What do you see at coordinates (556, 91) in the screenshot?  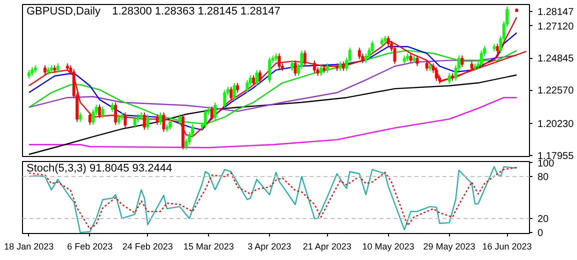 I see `y-tick-label: 1.22570` at bounding box center [556, 91].